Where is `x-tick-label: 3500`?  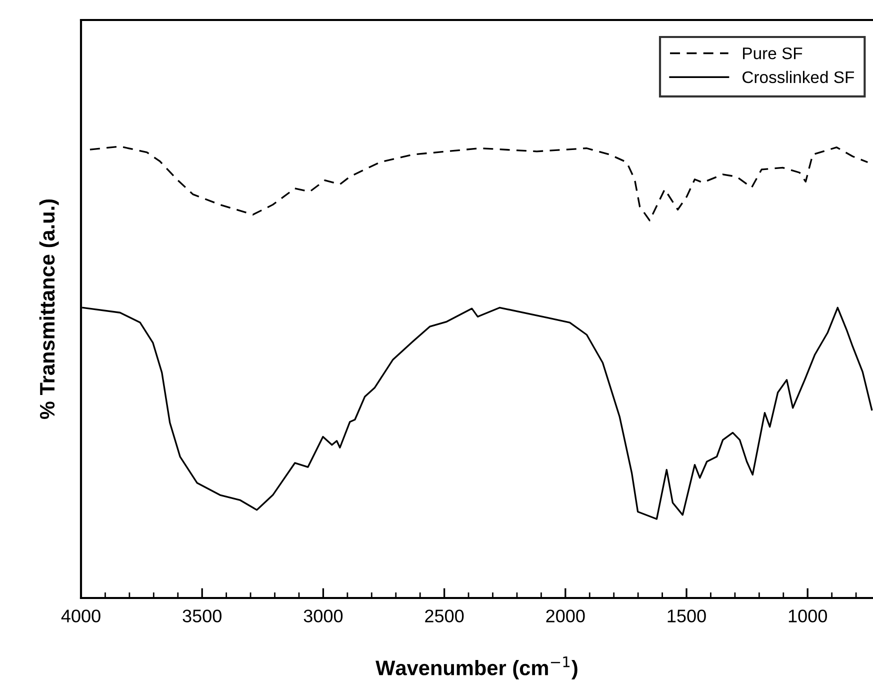 x-tick-label: 3500 is located at coordinates (202, 616).